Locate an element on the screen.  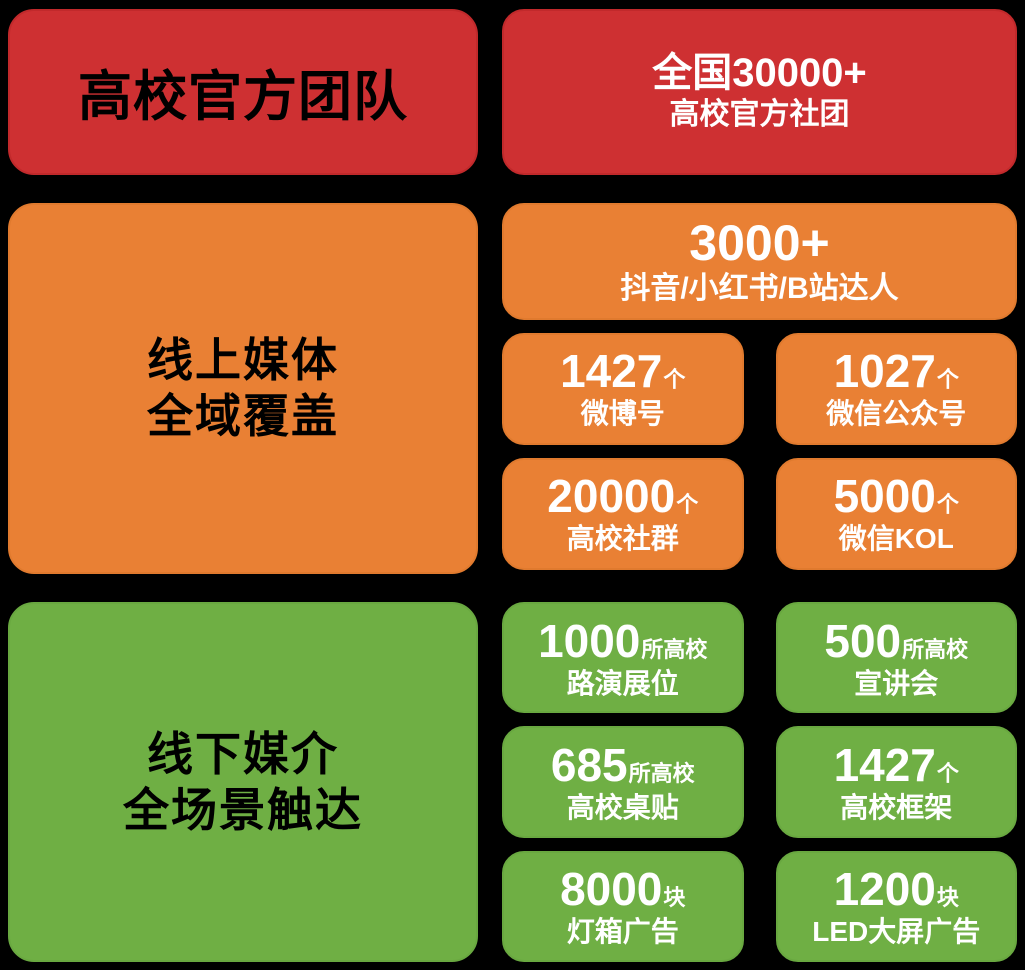
stat-card-label: 高校桌贴 is located at coordinates (622, 807).